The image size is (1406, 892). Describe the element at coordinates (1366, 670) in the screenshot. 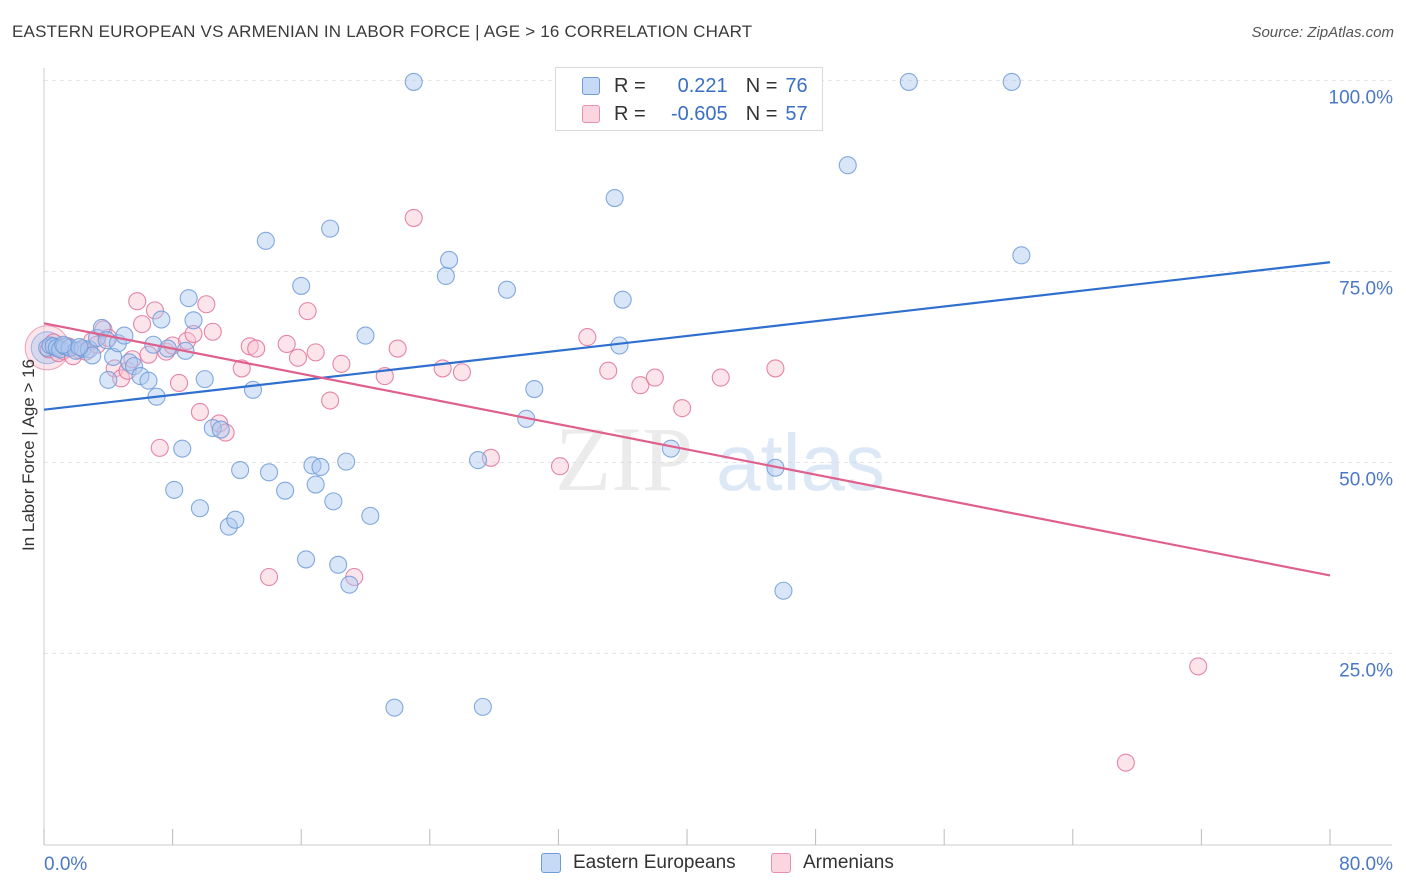

I see `y-tick-label: 25.0%` at that location.